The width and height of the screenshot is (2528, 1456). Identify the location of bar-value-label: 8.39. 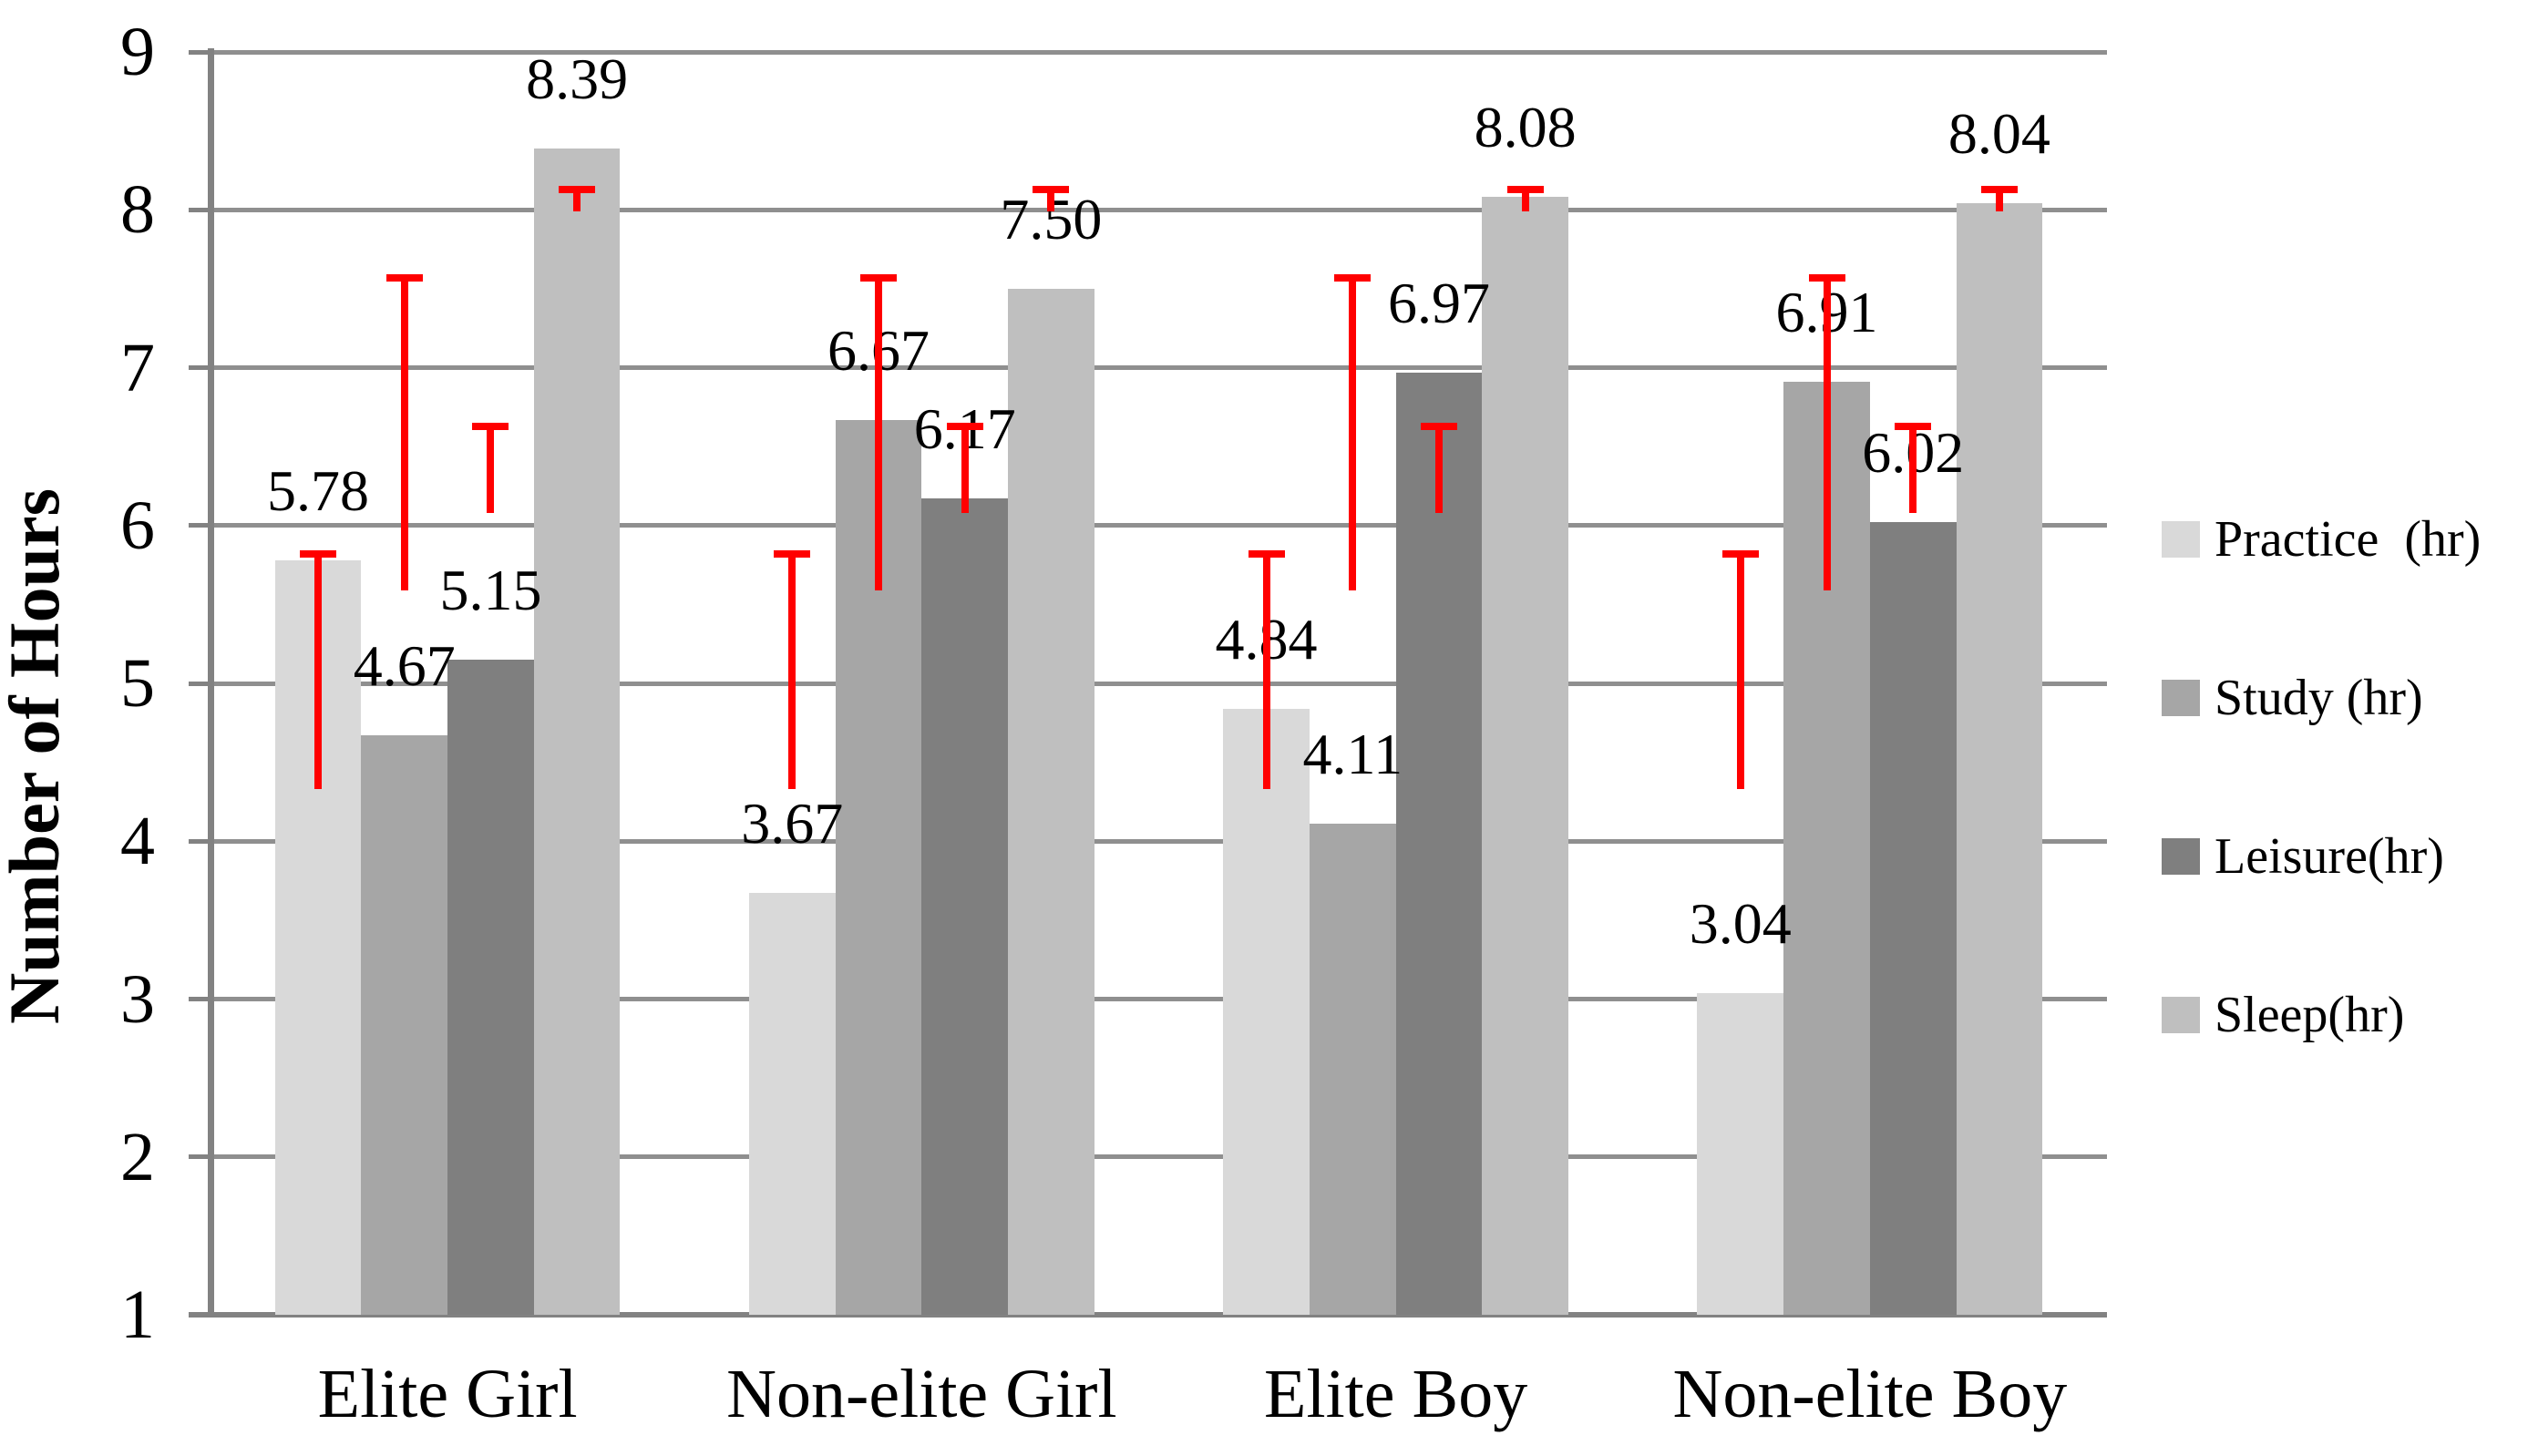
(577, 78).